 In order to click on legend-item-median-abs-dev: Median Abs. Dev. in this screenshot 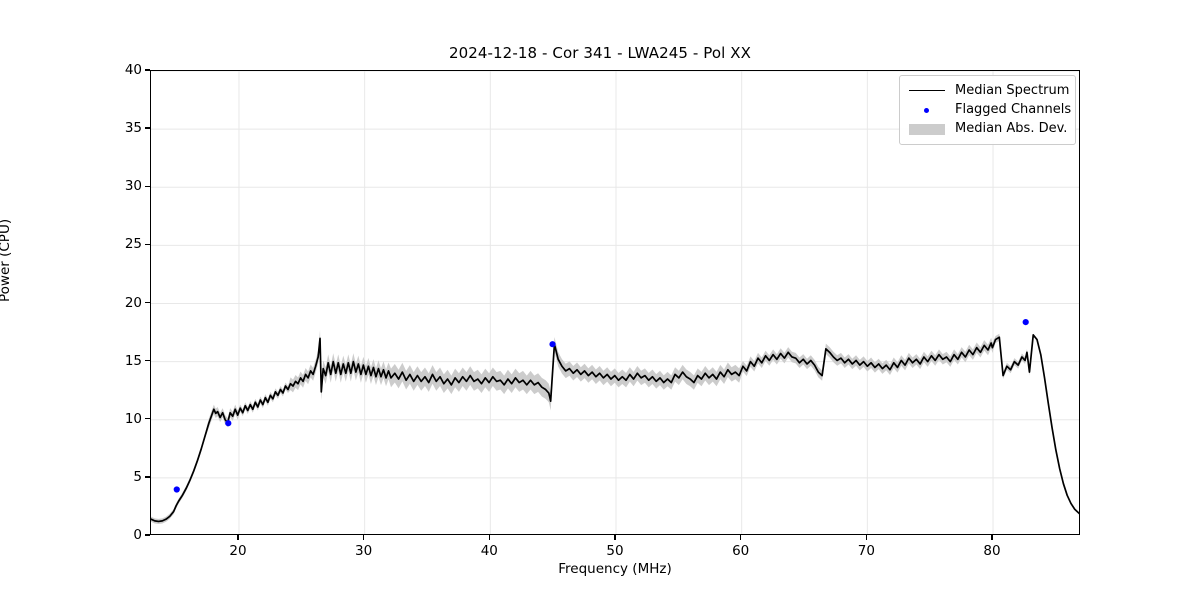, I will do `click(987, 128)`.